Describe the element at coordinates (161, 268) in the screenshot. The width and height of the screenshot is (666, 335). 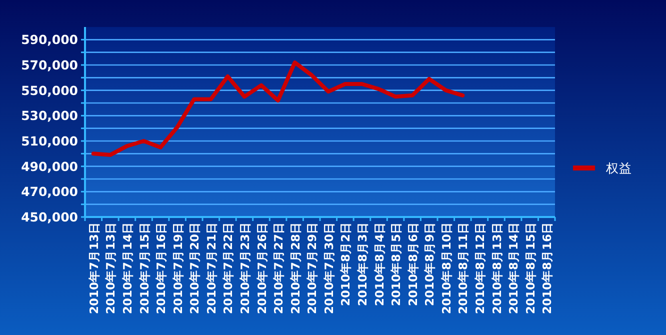
I see `x-tick-label: 2010年7月16日` at that location.